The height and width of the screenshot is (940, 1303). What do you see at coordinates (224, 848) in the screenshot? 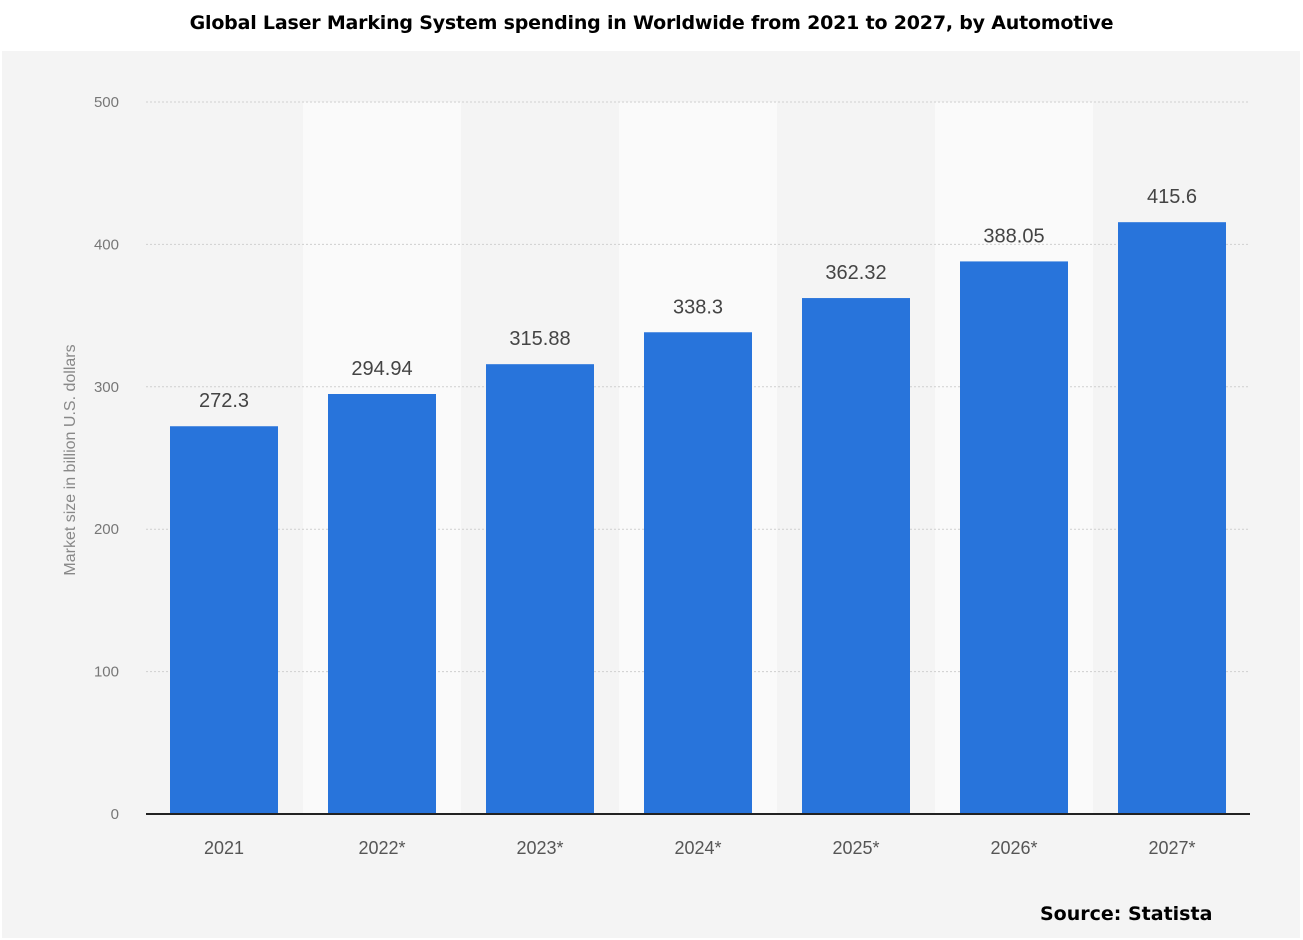
I see `x-tick-label: 2021` at bounding box center [224, 848].